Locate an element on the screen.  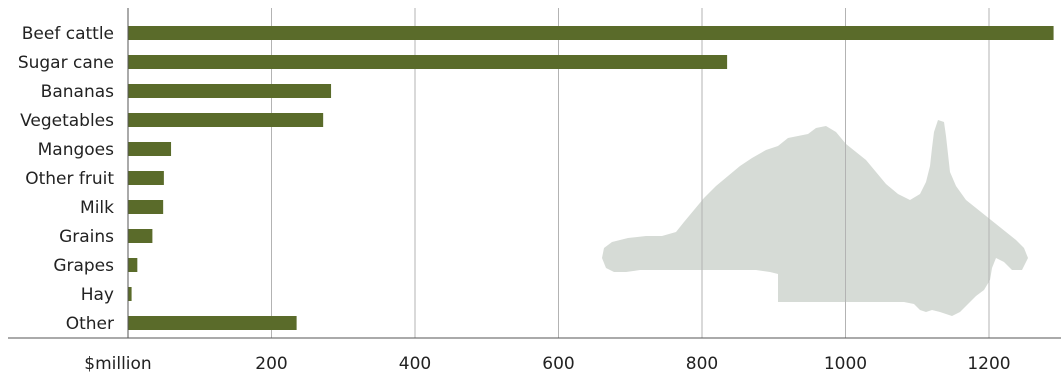
bar-grapes is located at coordinates (133, 265).